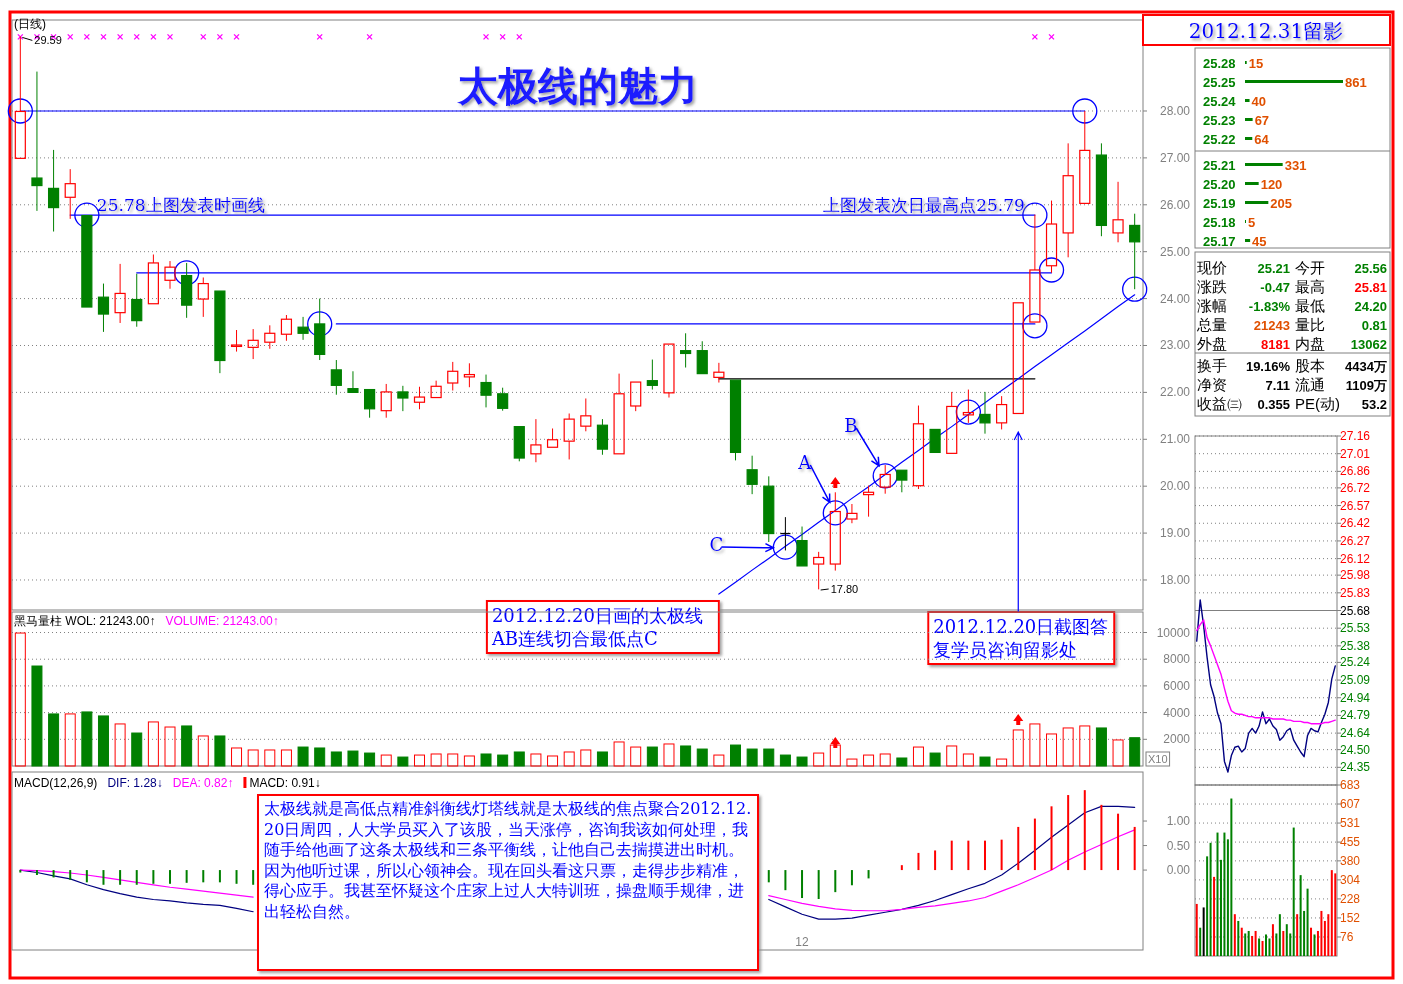  Describe the element at coordinates (1256, 63) in the screenshot. I see `data-label: 15` at that location.